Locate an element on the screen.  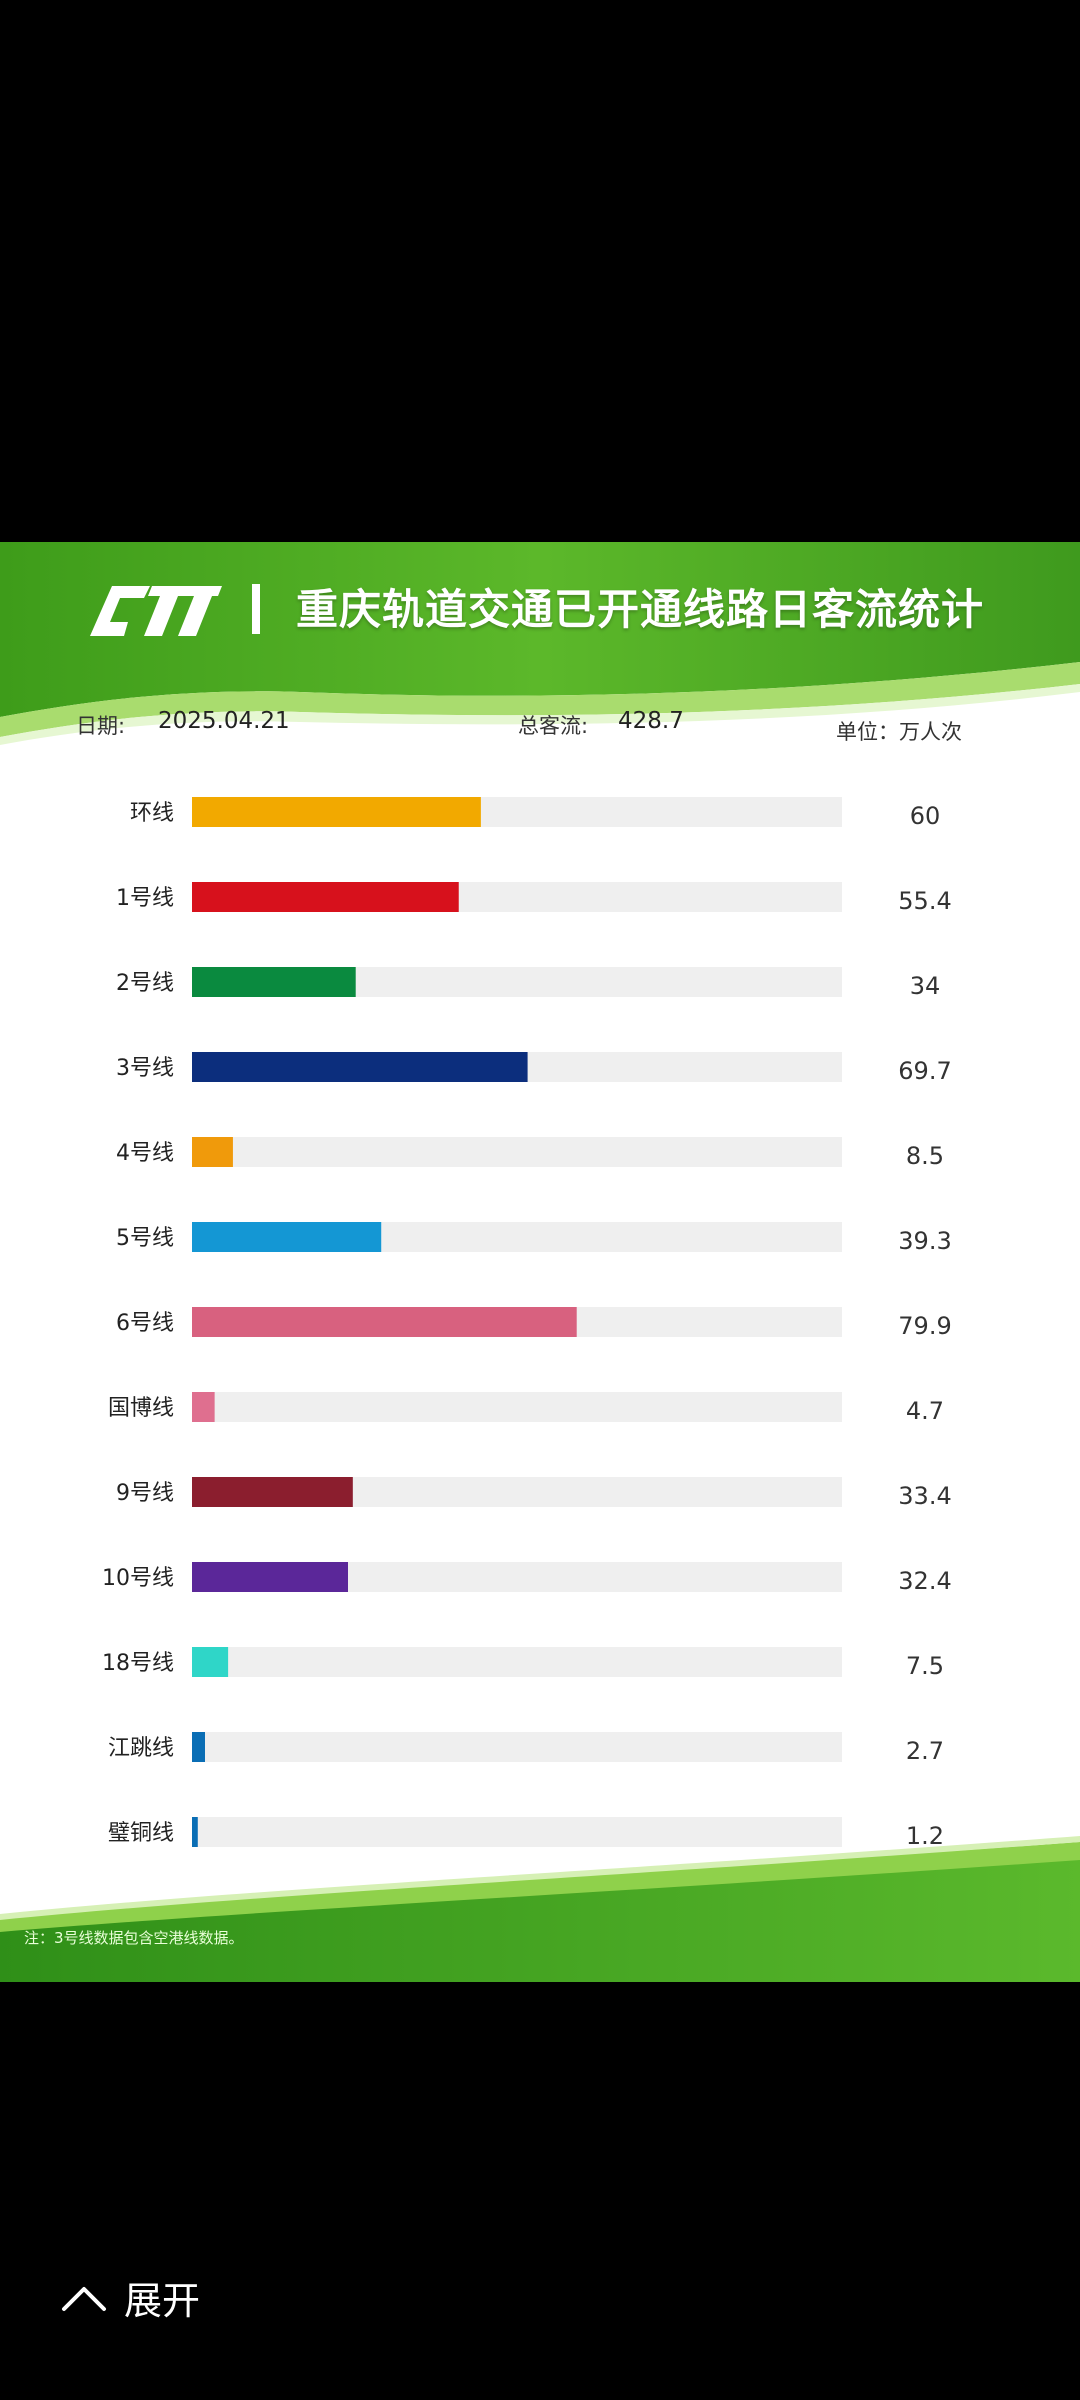
value-label: 2.7 is located at coordinates (925, 1751).